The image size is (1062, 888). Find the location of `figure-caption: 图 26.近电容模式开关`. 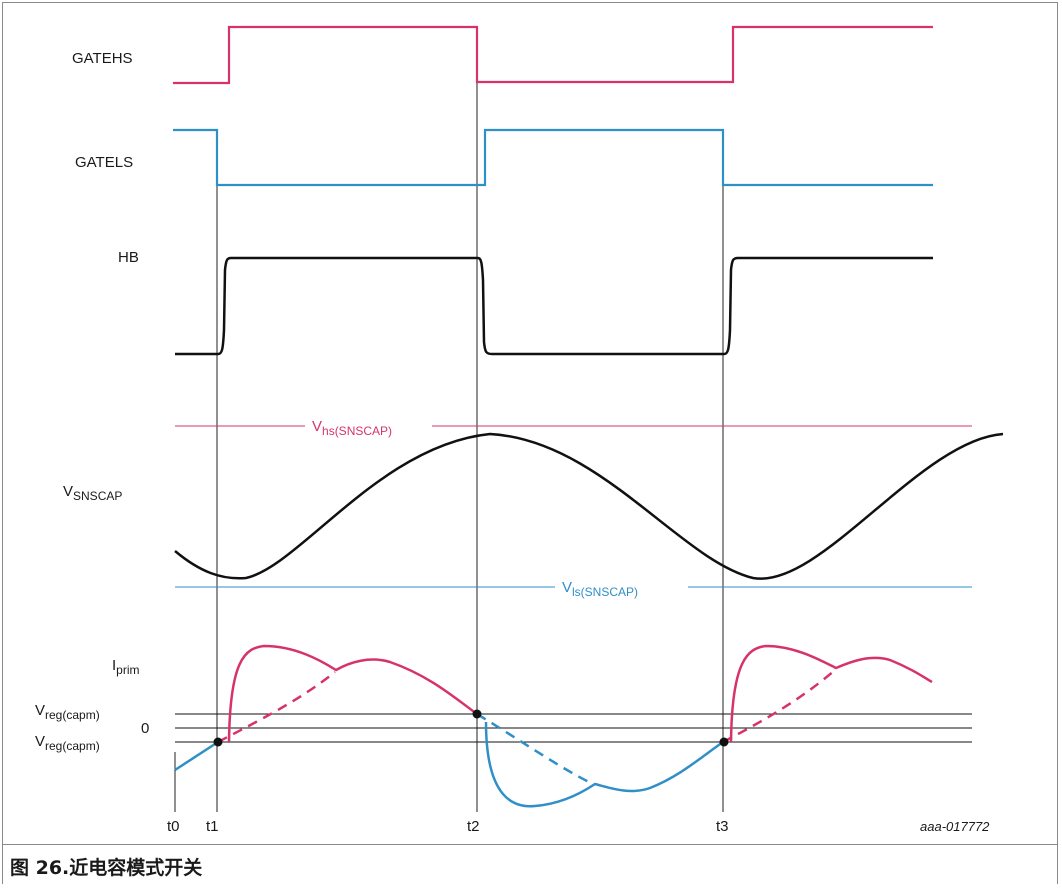

figure-caption: 图 26.近电容模式开关 is located at coordinates (106, 868).